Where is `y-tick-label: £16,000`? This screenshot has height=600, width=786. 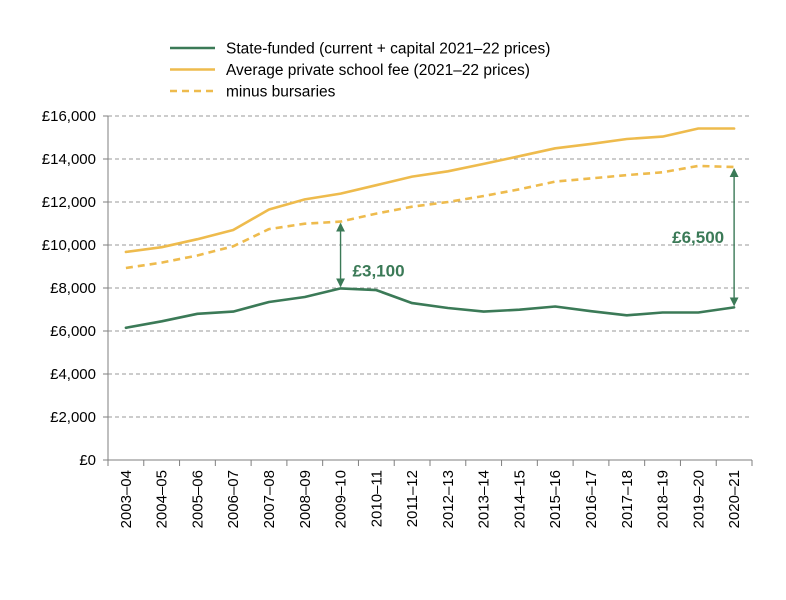 y-tick-label: £16,000 is located at coordinates (69, 116).